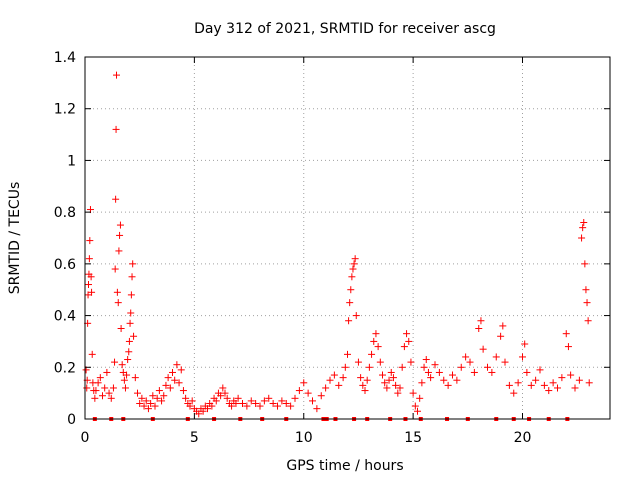 This screenshot has width=640, height=484. I want to click on x-axis-label: GPS time / hours, so click(344, 466).